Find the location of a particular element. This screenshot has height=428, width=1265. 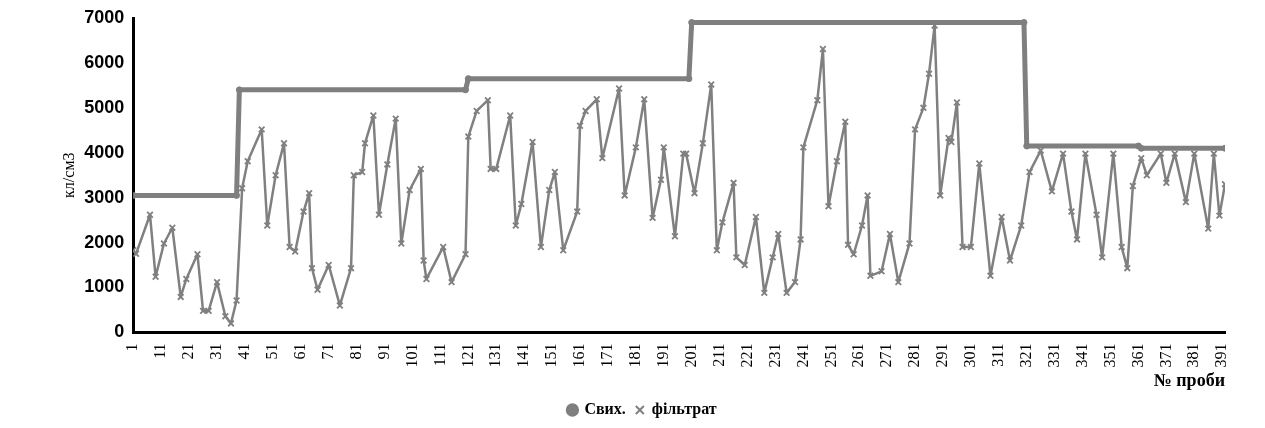

y-tick-label: 4000 is located at coordinates (104, 151).